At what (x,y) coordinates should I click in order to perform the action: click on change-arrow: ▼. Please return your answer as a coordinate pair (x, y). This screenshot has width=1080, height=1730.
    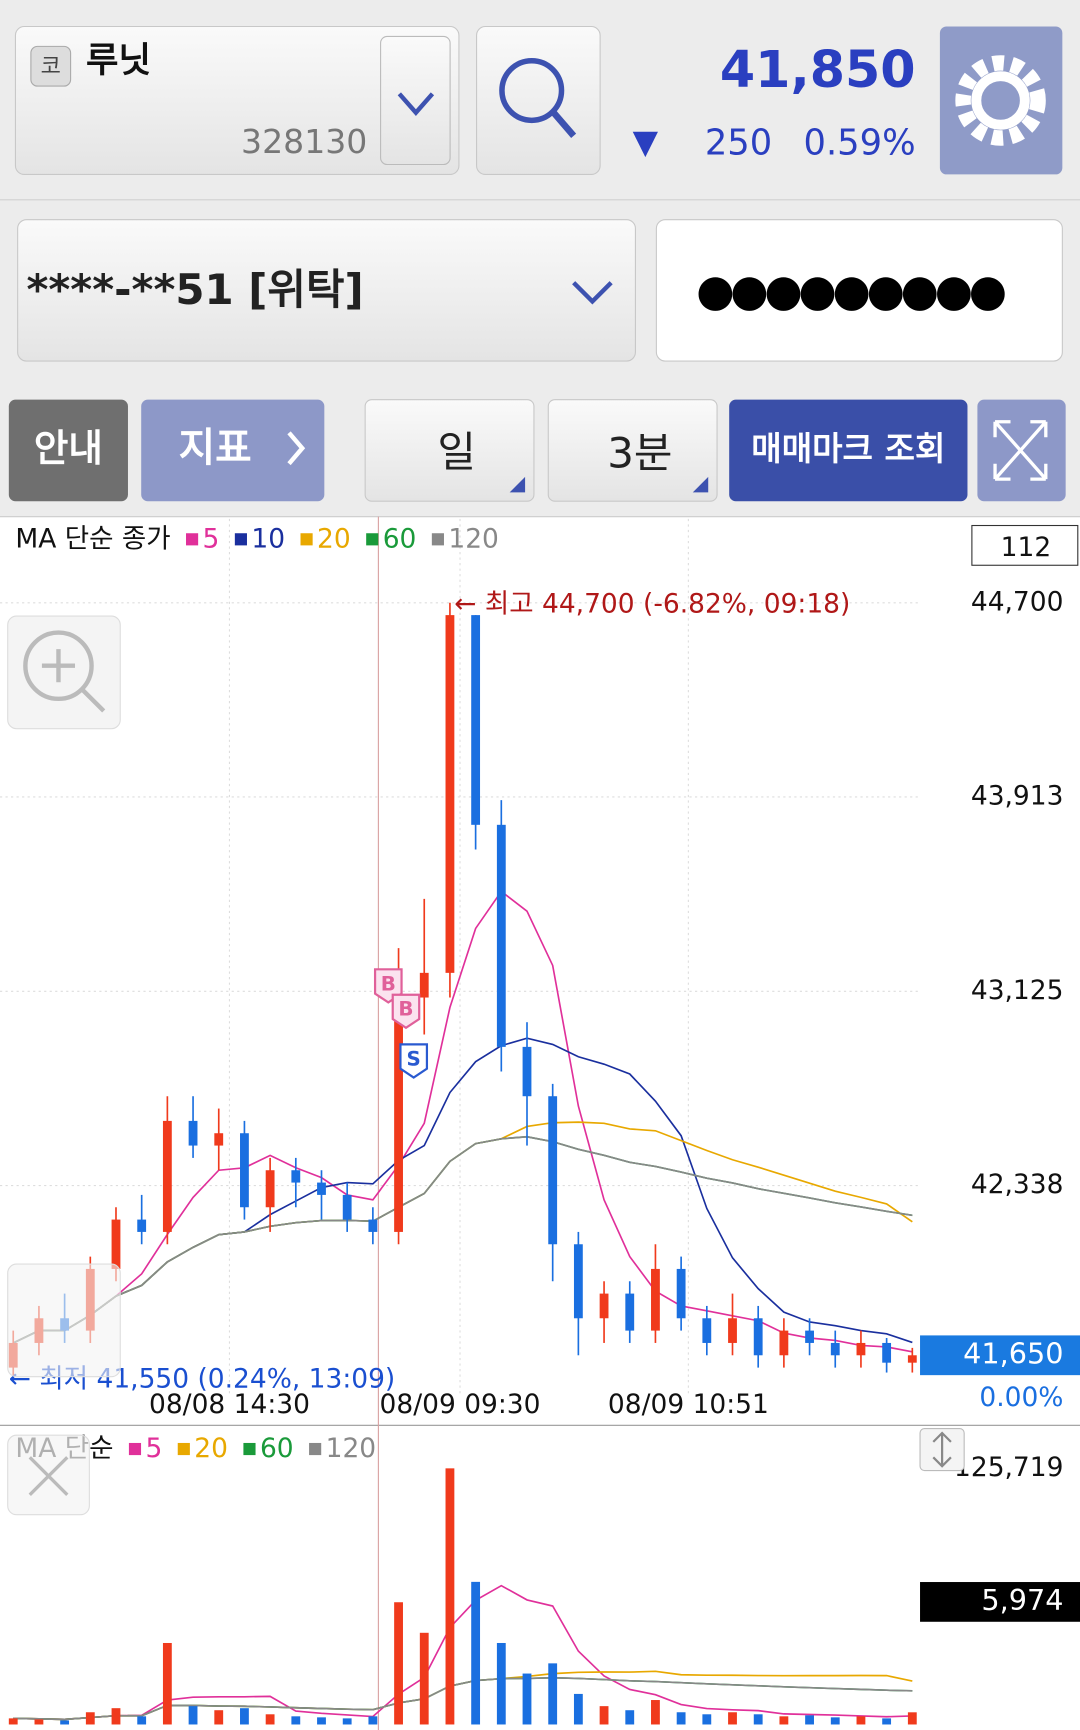
    Looking at the image, I should click on (646, 141).